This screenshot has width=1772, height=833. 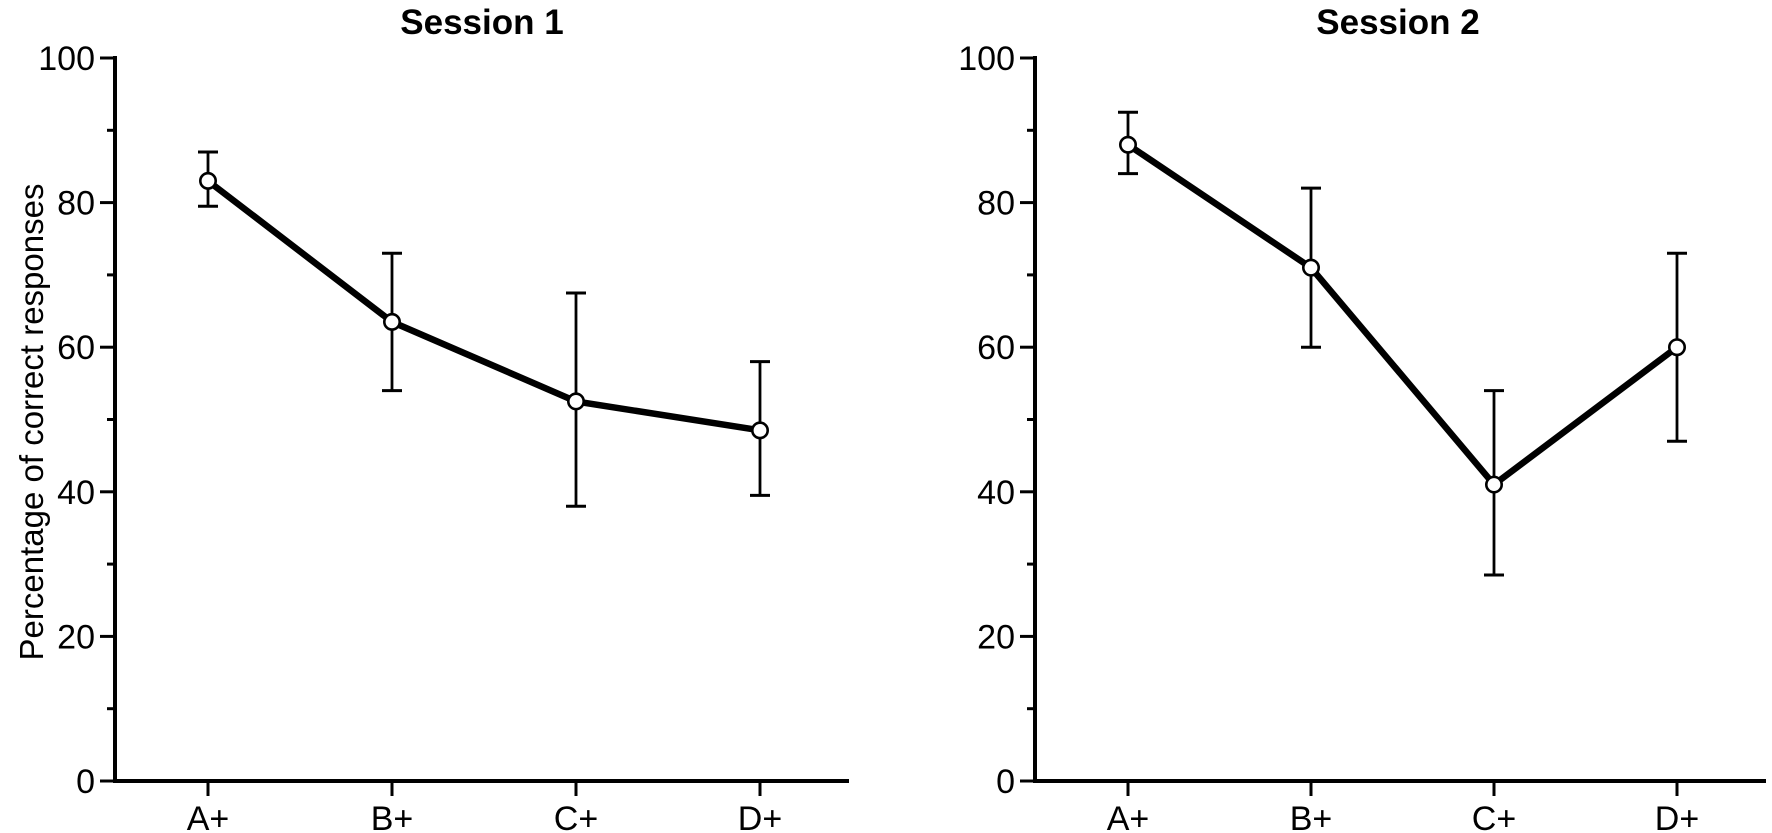 What do you see at coordinates (481, 22) in the screenshot?
I see `chart-title-session-1: Session 1` at bounding box center [481, 22].